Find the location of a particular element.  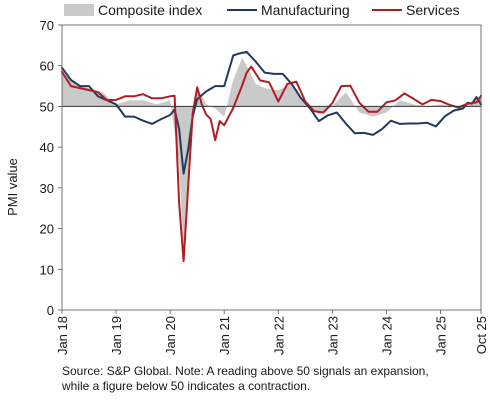

y-tick-label: 10 is located at coordinates (47, 269).